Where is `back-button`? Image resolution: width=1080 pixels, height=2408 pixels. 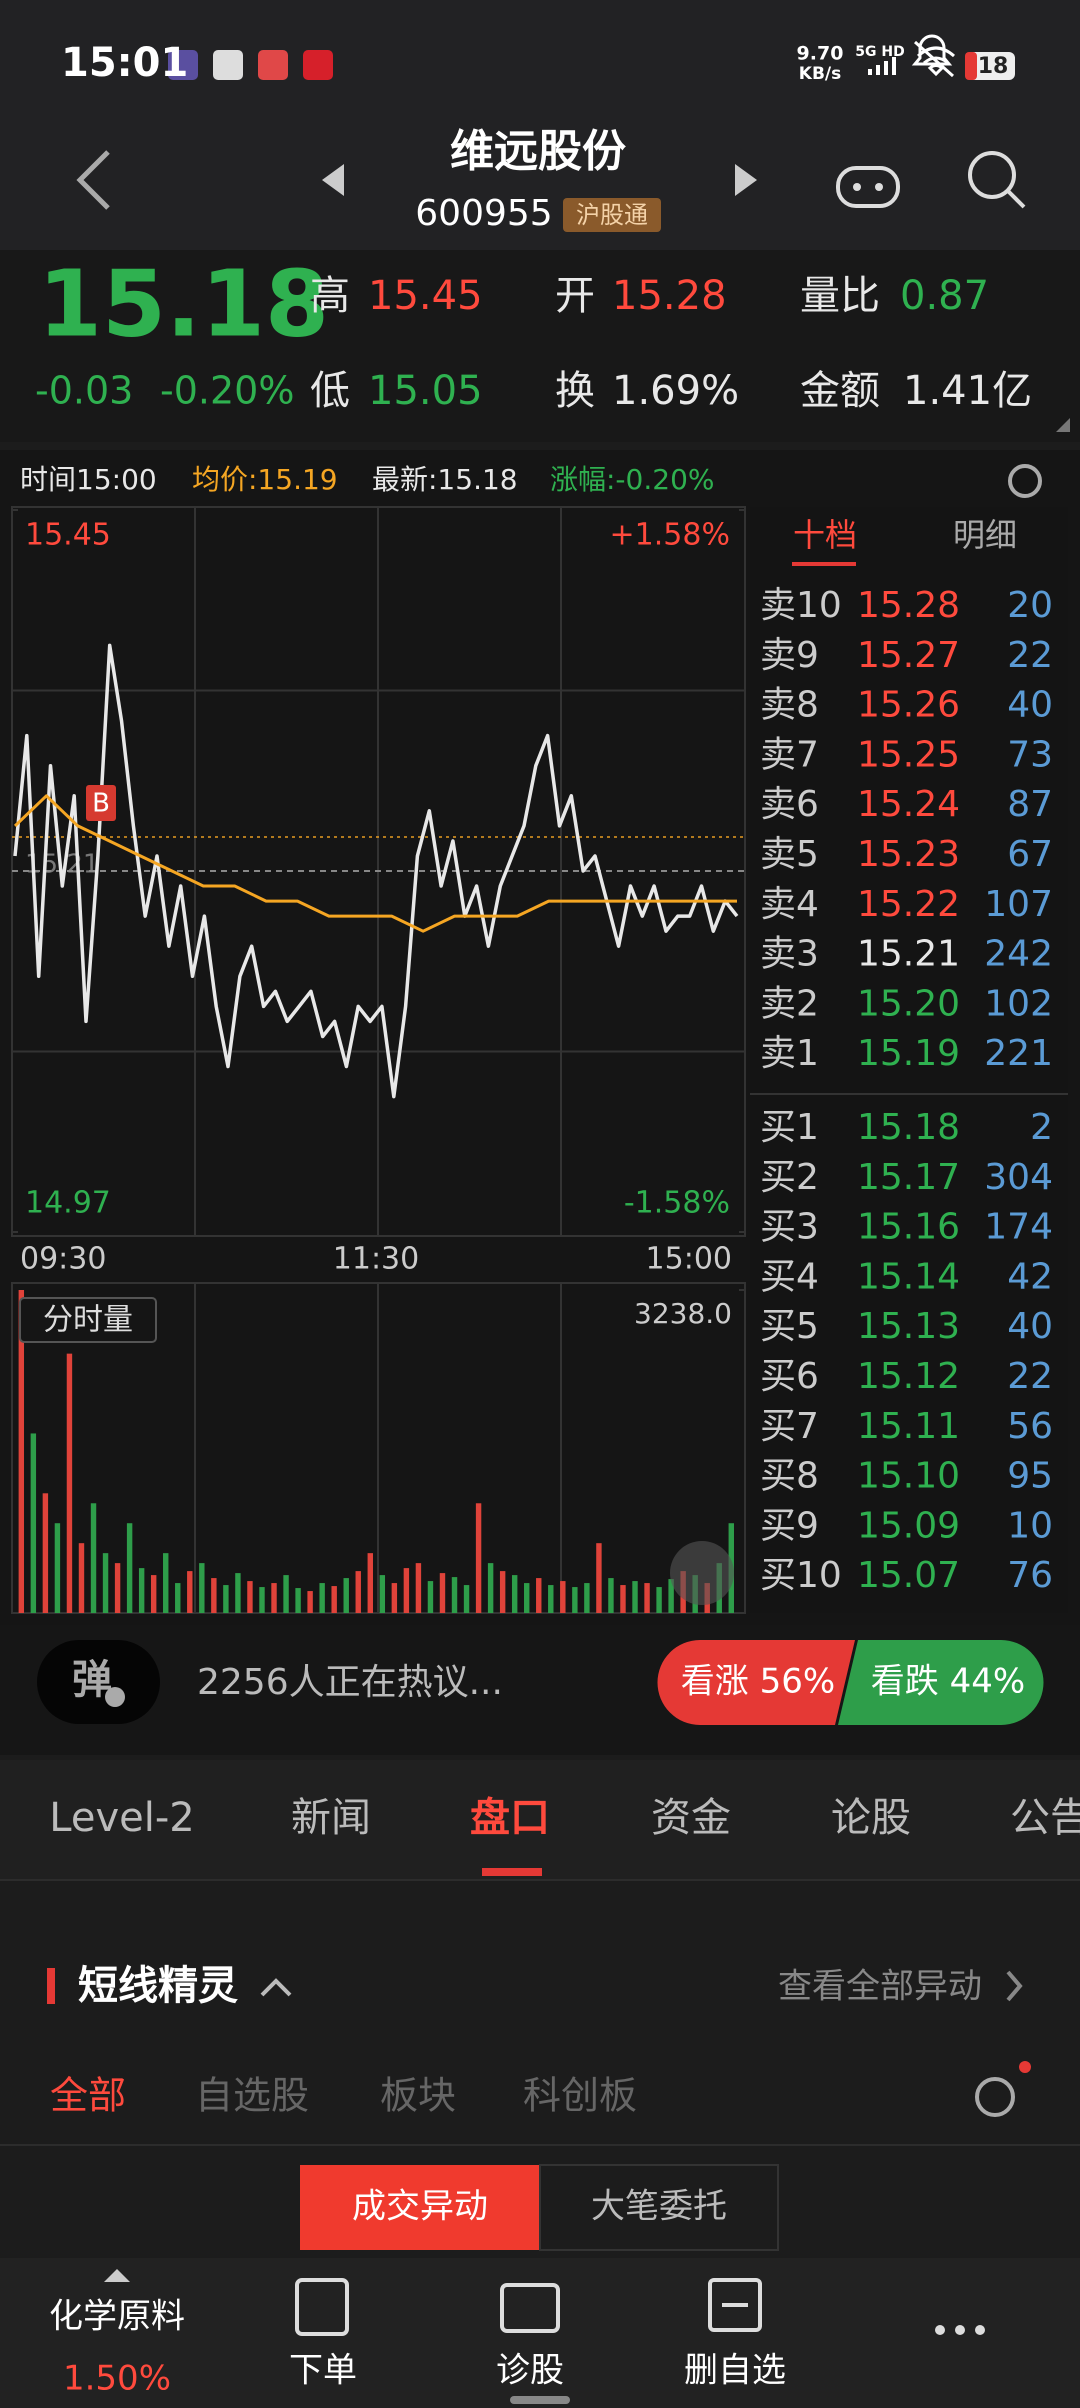 back-button is located at coordinates (93, 180).